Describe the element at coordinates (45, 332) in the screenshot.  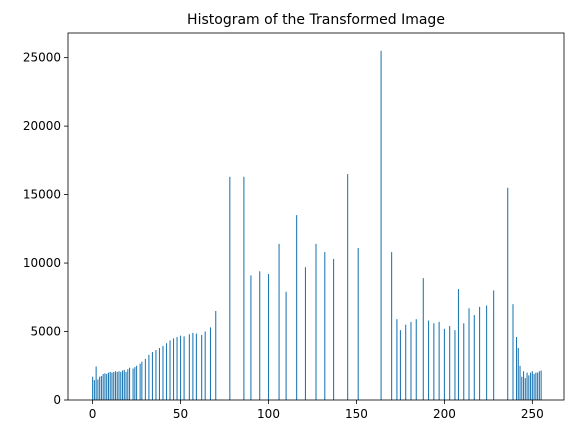
I see `y-tick-label: 5000` at that location.